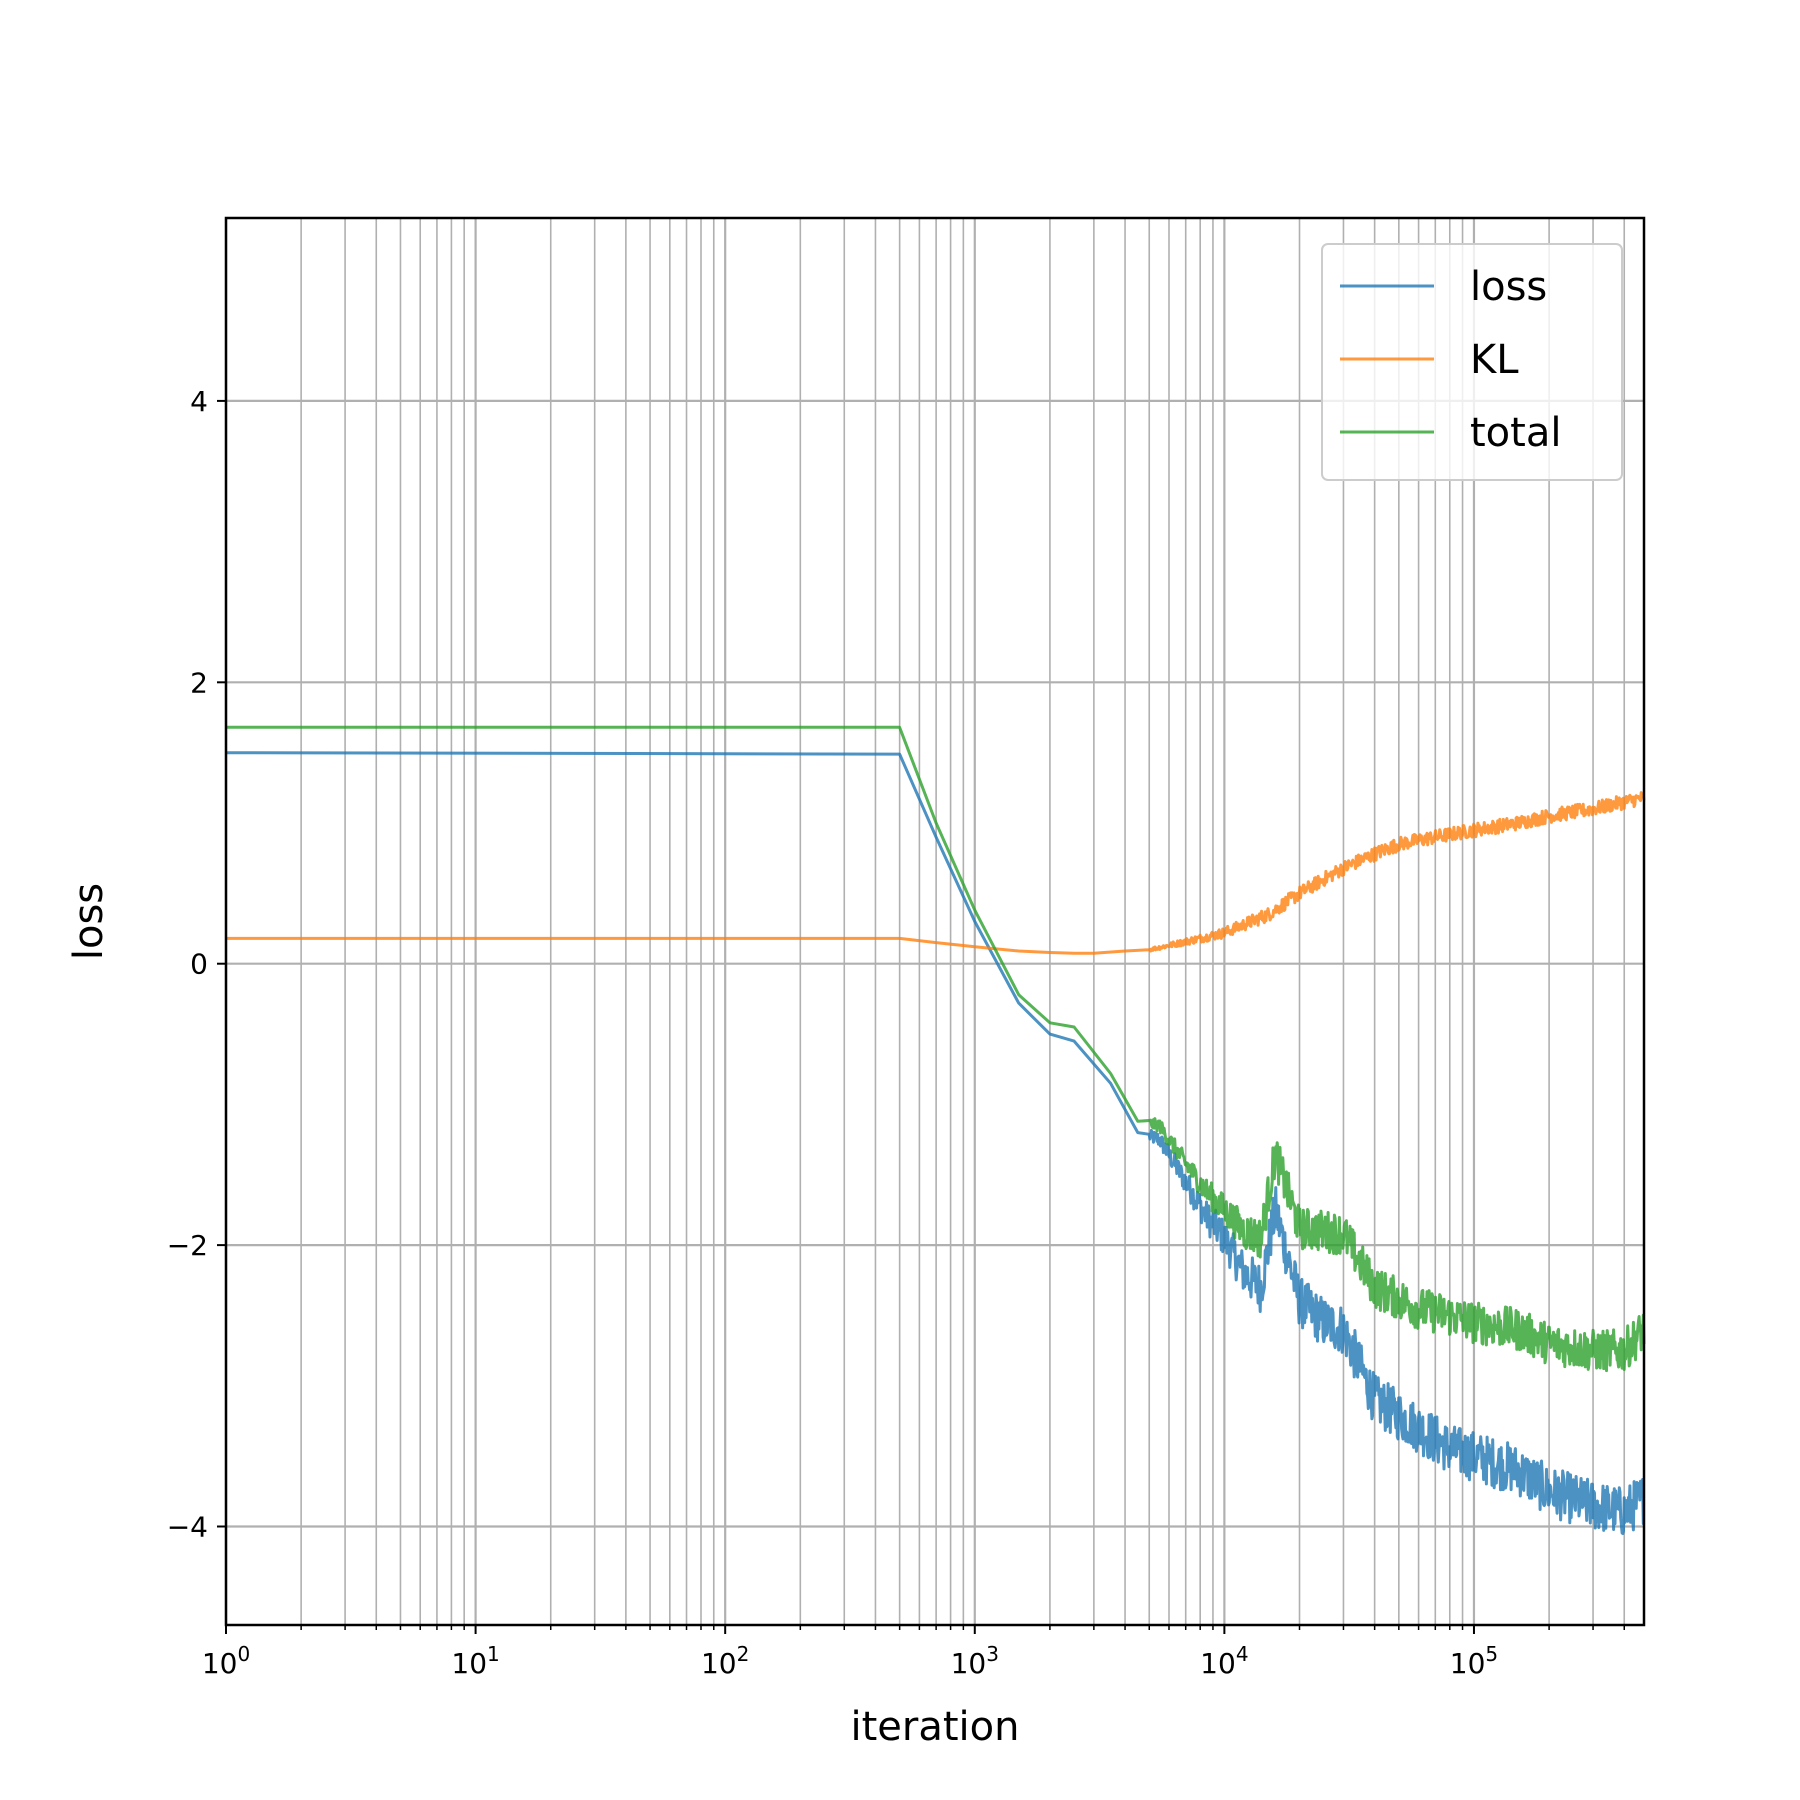 This screenshot has height=1800, width=1800. Describe the element at coordinates (199, 682) in the screenshot. I see `y-tick-label: 2` at that location.